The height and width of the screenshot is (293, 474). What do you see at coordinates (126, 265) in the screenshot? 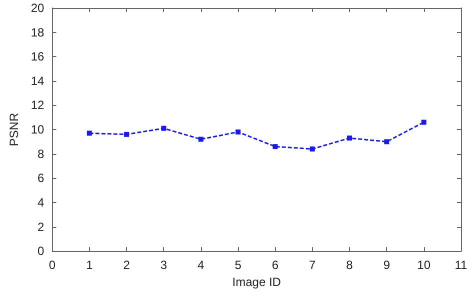
I see `x-tick-label: 2` at bounding box center [126, 265].